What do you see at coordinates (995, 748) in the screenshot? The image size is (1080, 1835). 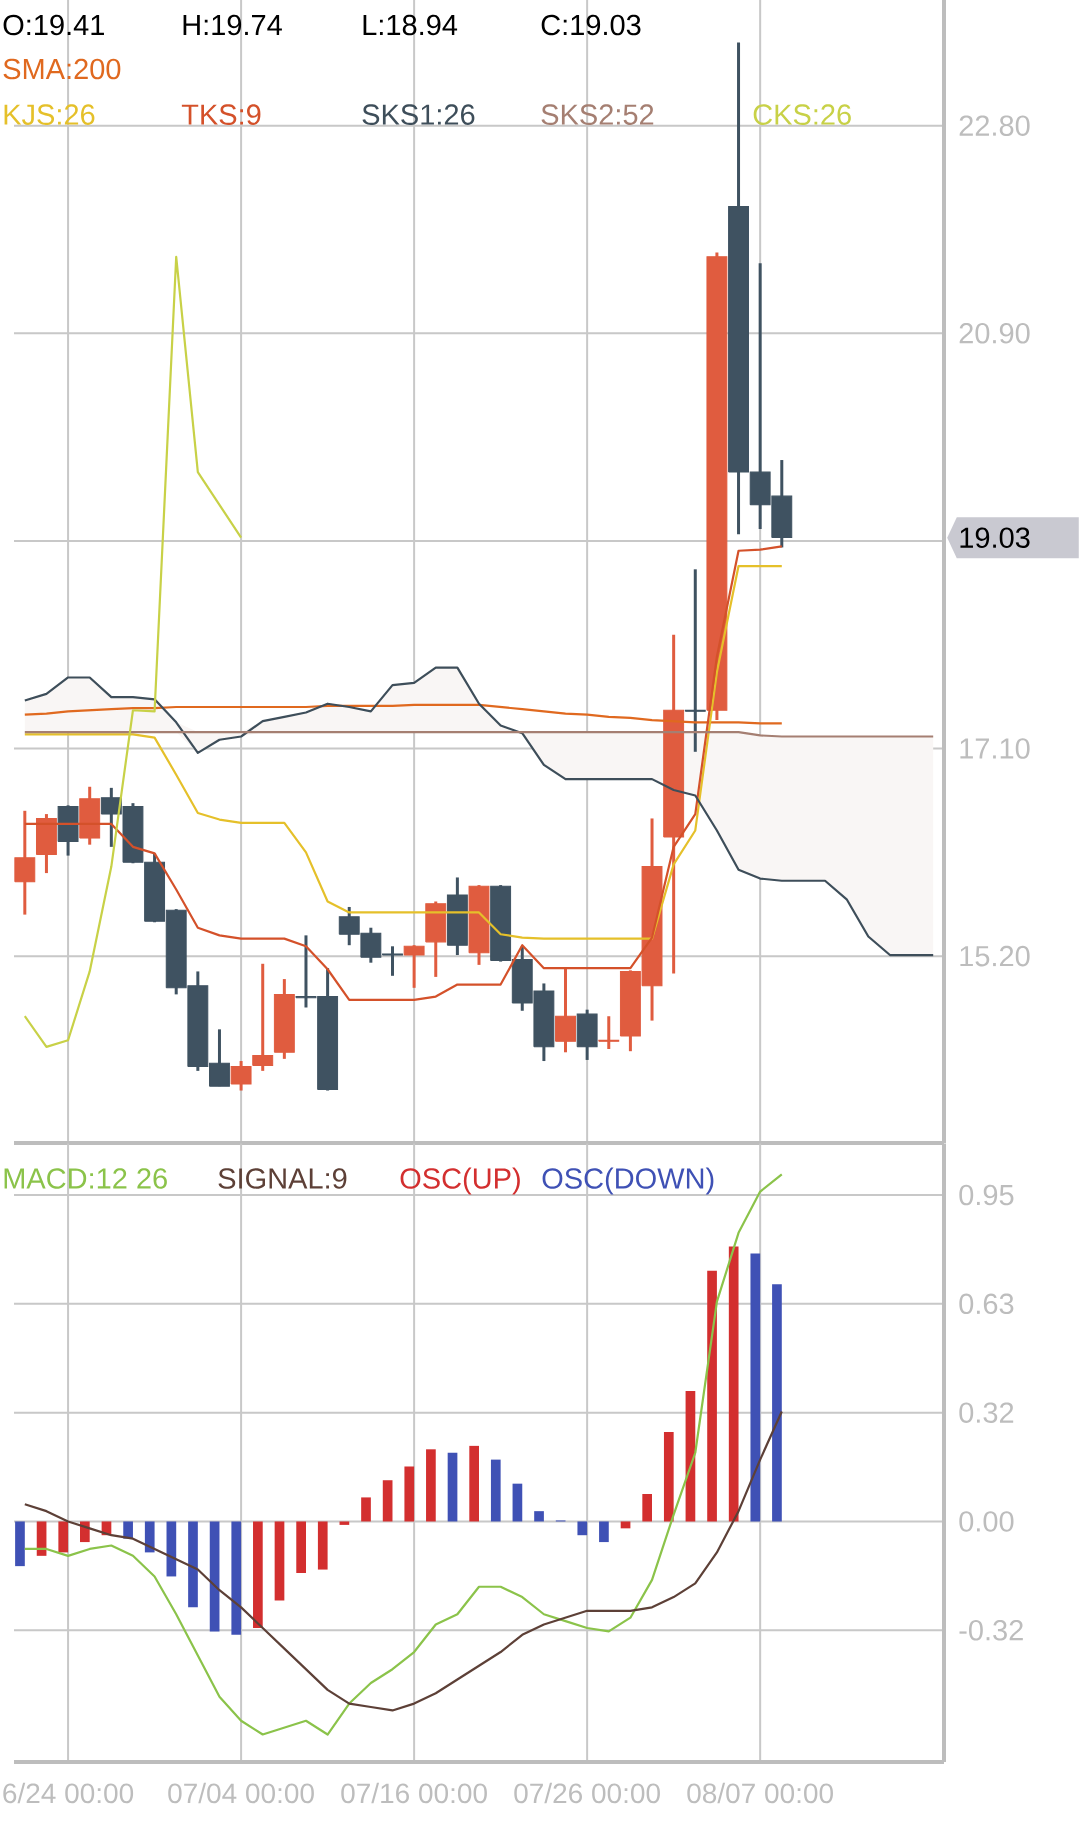 I see `y-tick-label: 17.10` at bounding box center [995, 748].